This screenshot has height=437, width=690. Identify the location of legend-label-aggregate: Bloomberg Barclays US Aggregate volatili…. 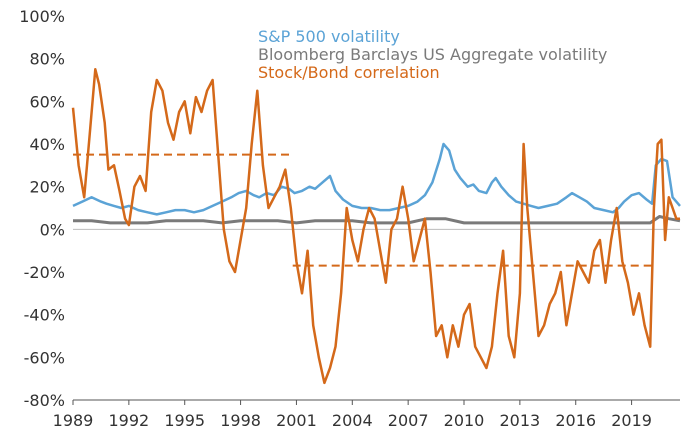
(432, 54).